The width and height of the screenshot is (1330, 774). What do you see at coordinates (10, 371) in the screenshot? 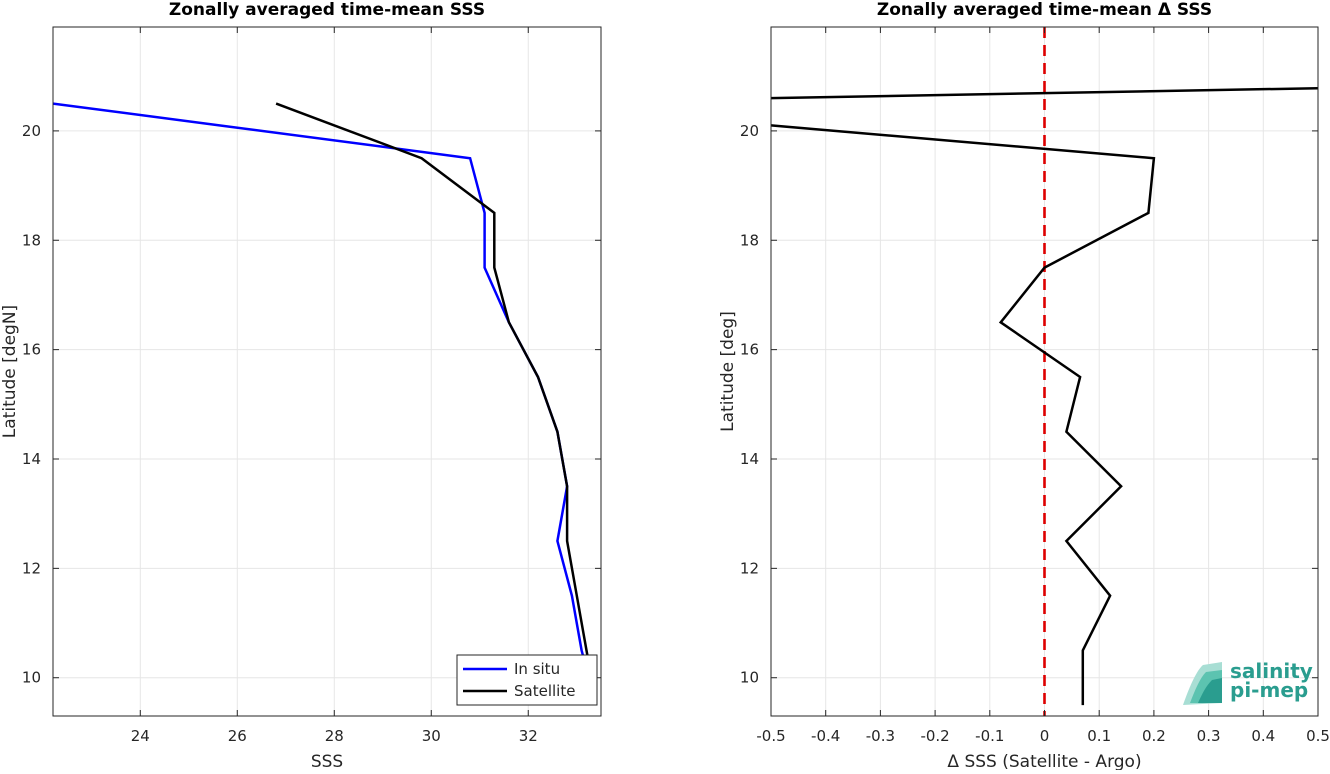
I see `y-axis-label: Latitude [degN]` at bounding box center [10, 371].